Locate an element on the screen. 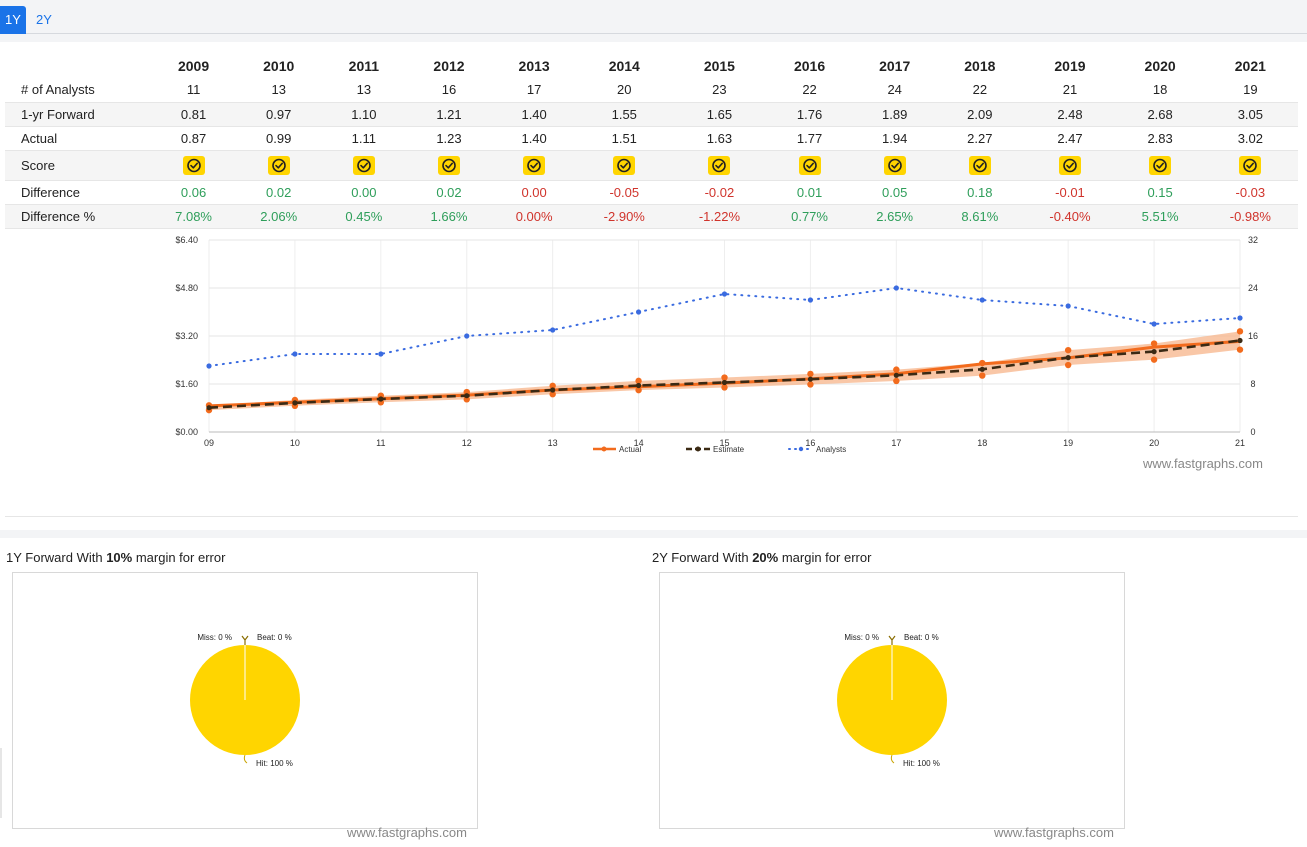 This screenshot has width=1307, height=847. analysts-cell: 11 is located at coordinates (194, 90).